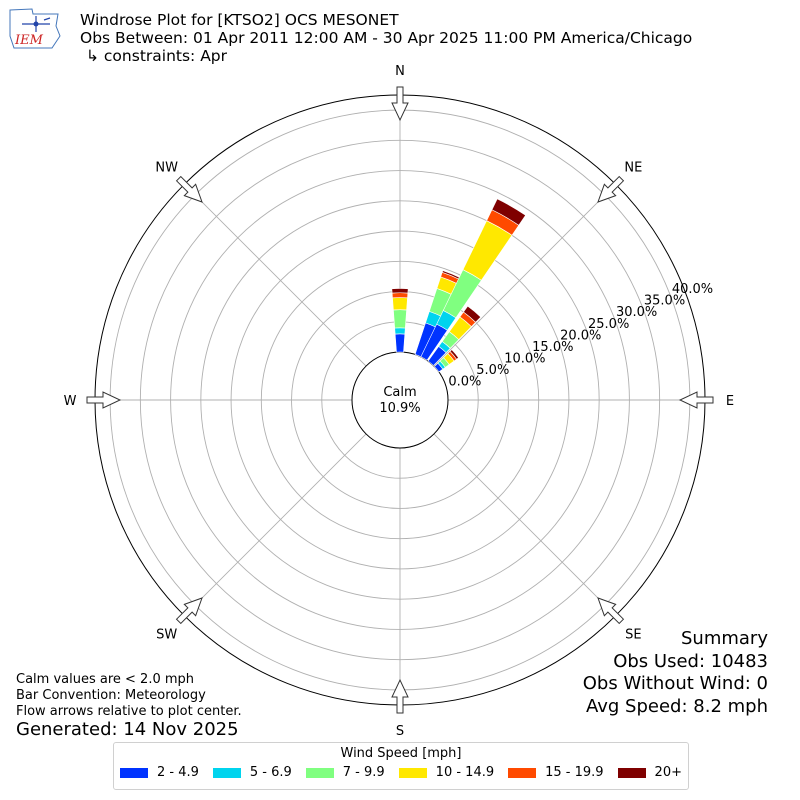  I want to click on radial-tick-label: 35.0%, so click(664, 301).